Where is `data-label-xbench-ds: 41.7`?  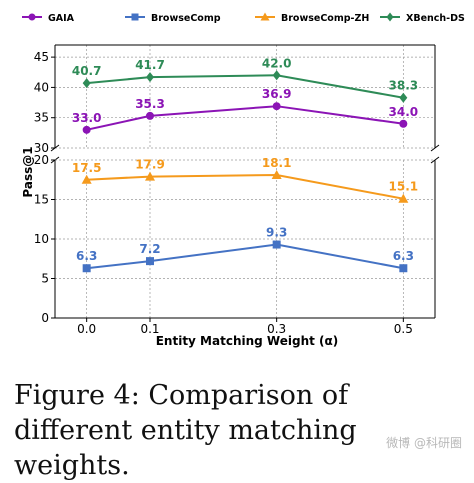
data-label-xbench-ds: 41.7 is located at coordinates (150, 65).